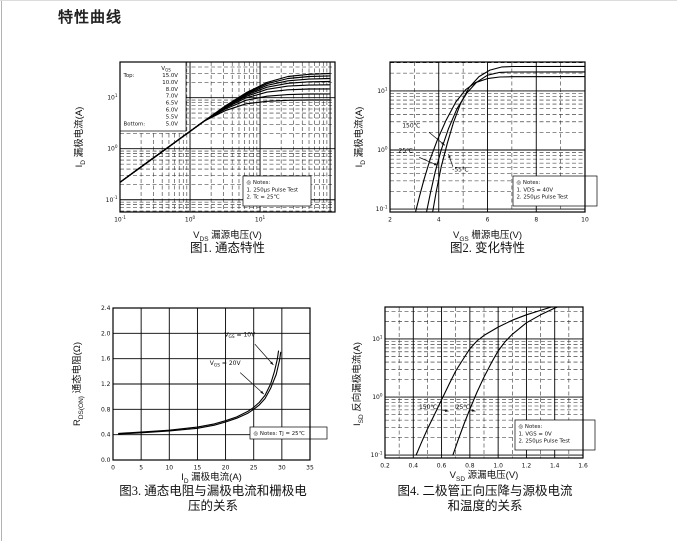  Describe the element at coordinates (279, 434) in the screenshot. I see `svg-text: ◎ Notes: Tj = 25℃` at that location.